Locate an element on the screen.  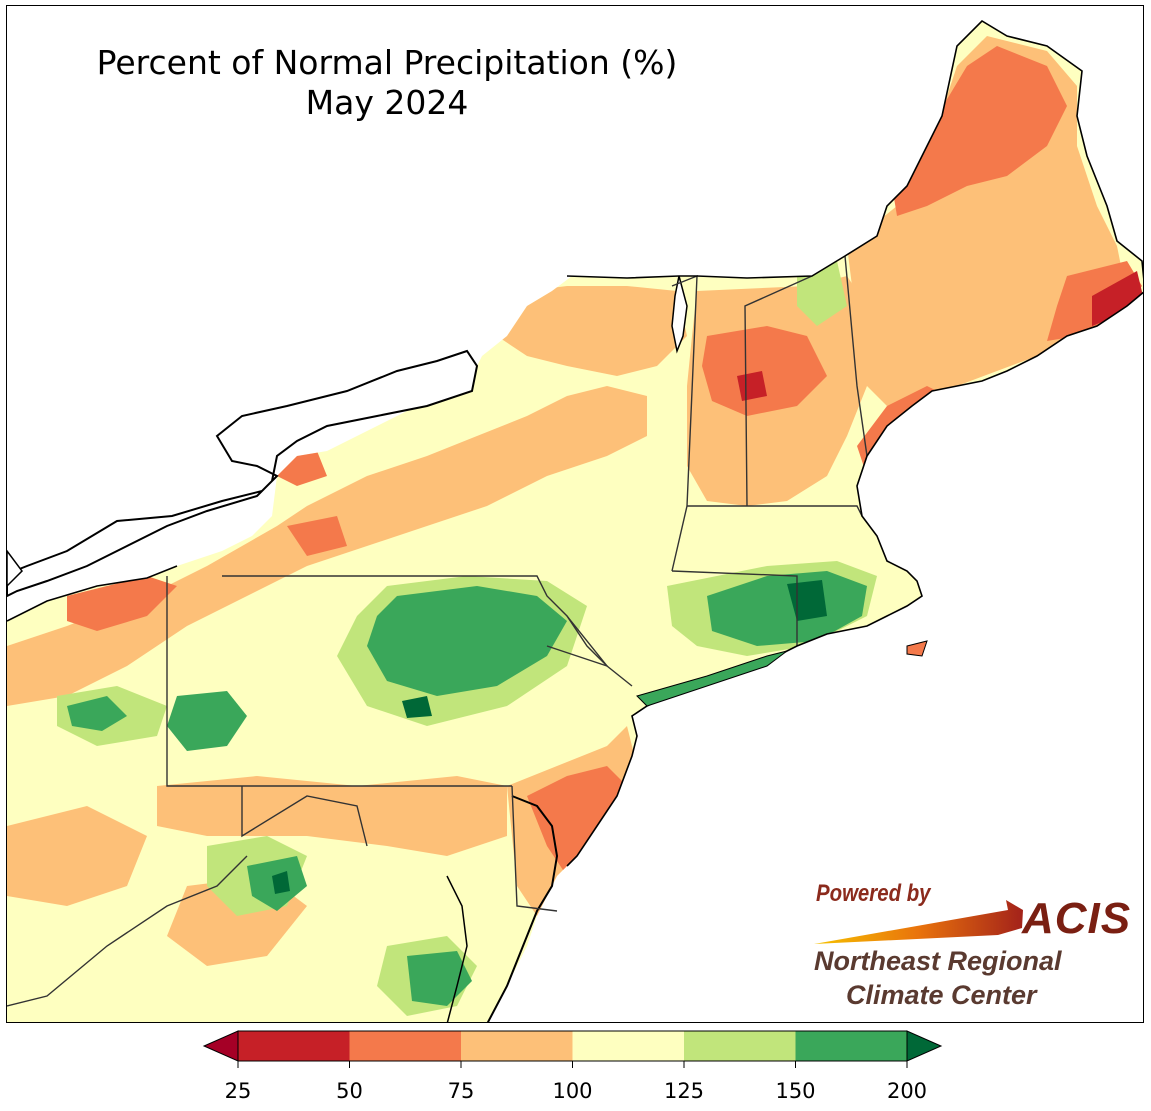
acis-swoosh is located at coordinates (918, 922).